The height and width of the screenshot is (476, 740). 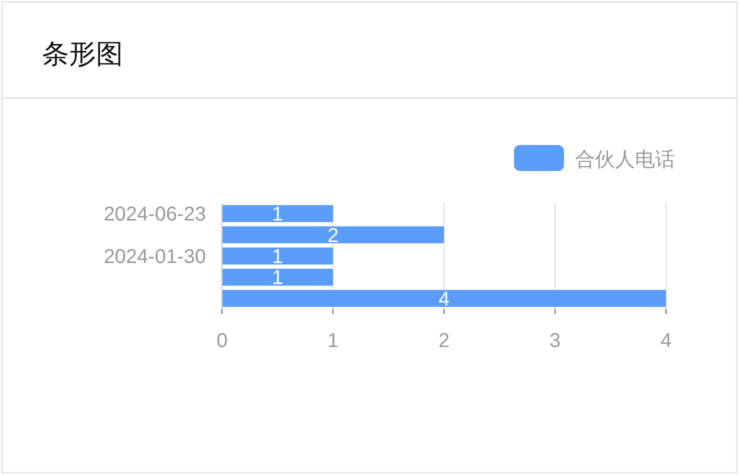 What do you see at coordinates (155, 215) in the screenshot?
I see `y-tick-label: 2024-06-23` at bounding box center [155, 215].